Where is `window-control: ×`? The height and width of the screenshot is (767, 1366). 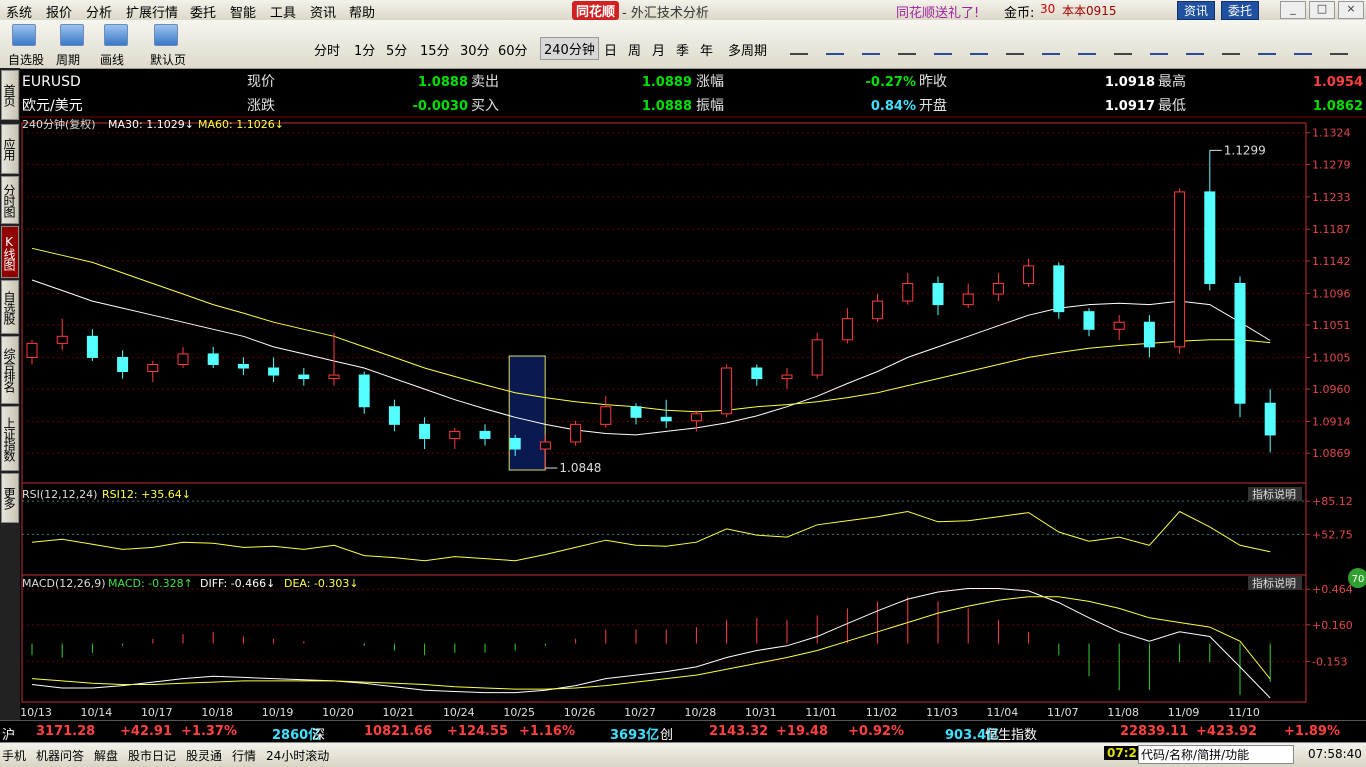
window-control: × is located at coordinates (1351, 10).